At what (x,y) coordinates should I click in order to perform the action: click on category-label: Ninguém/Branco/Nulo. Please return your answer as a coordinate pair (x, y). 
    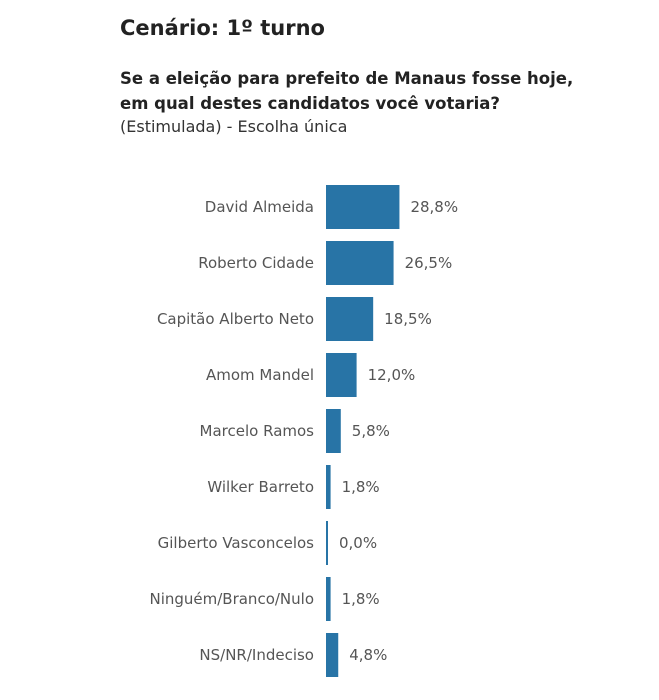
    Looking at the image, I should click on (231, 599).